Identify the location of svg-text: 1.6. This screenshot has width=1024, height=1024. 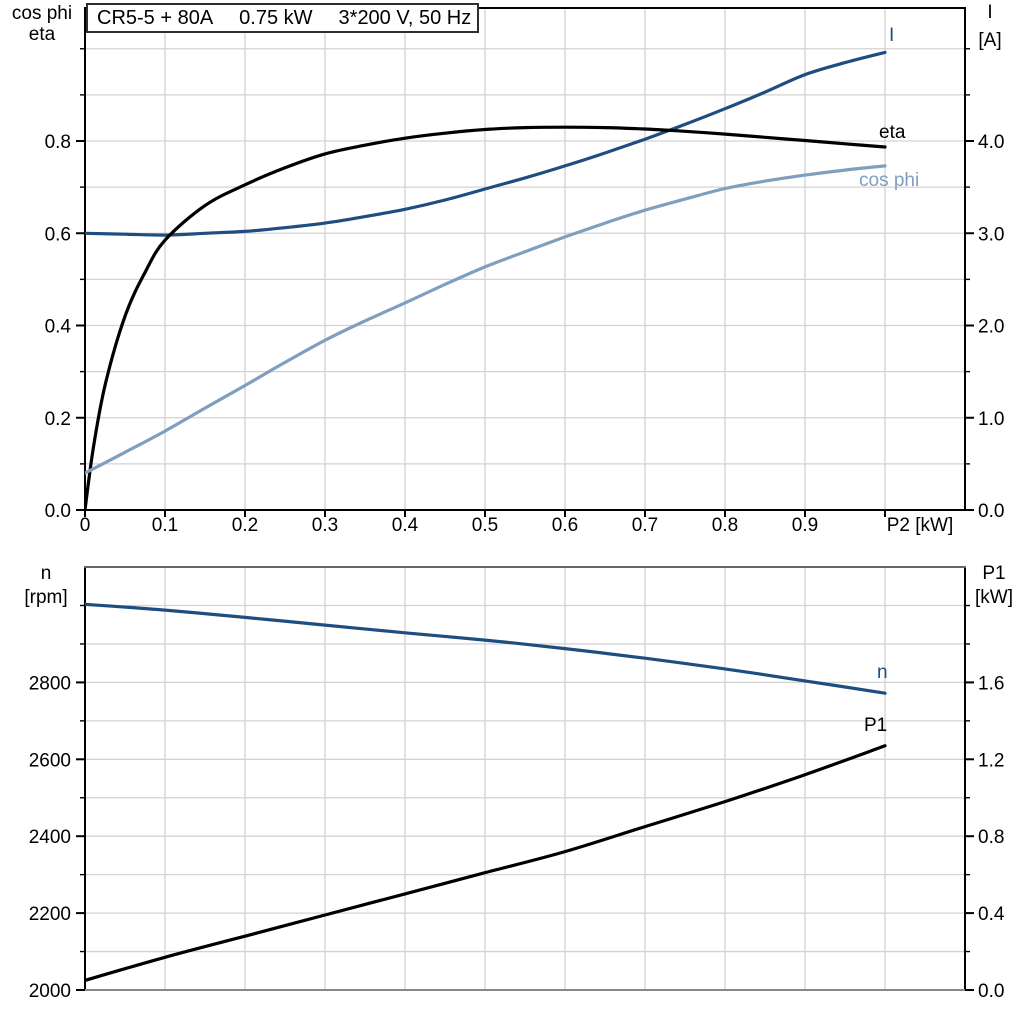
(991, 683).